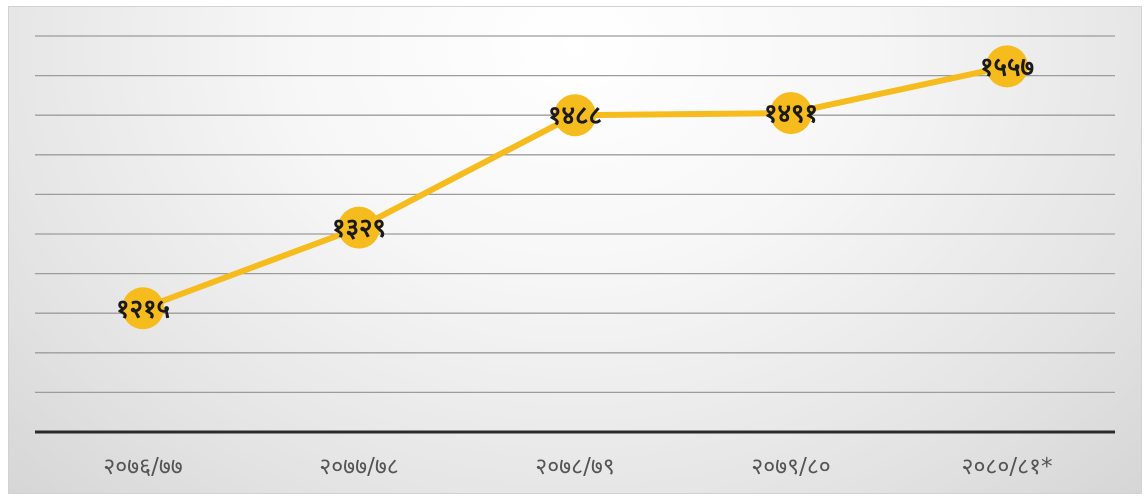  What do you see at coordinates (575, 467) in the screenshot?
I see `x-tick-label: २०७८/७९` at bounding box center [575, 467].